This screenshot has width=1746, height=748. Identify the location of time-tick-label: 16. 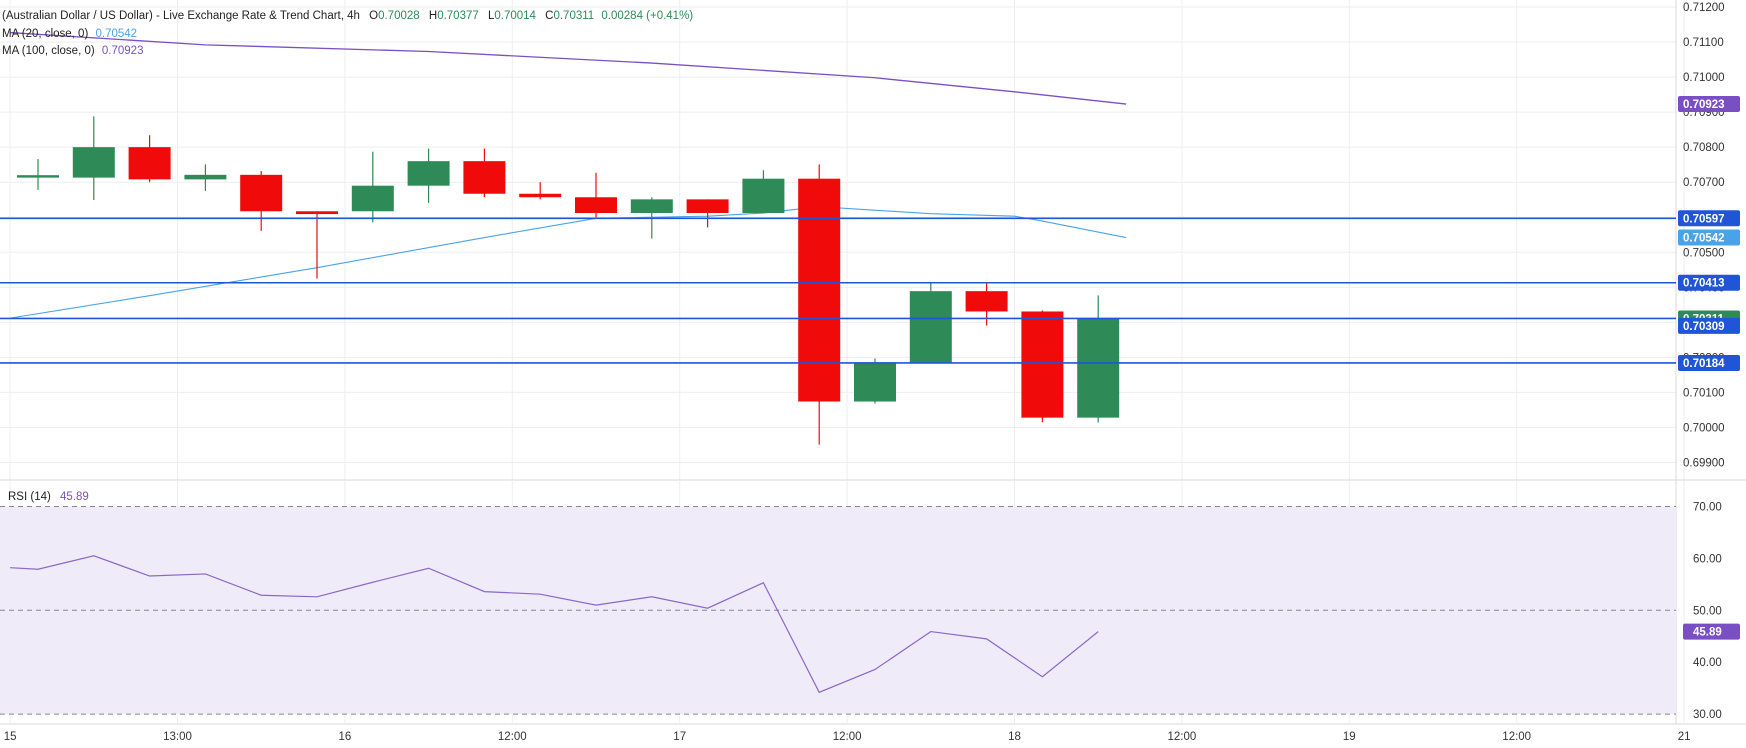
(345, 737).